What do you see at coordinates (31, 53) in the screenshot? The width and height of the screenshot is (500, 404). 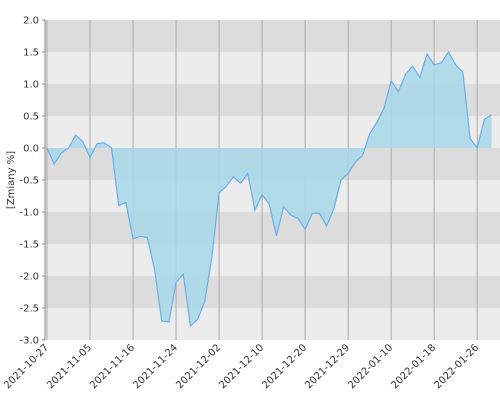 I see `y-tick-label: 1.5` at bounding box center [31, 53].